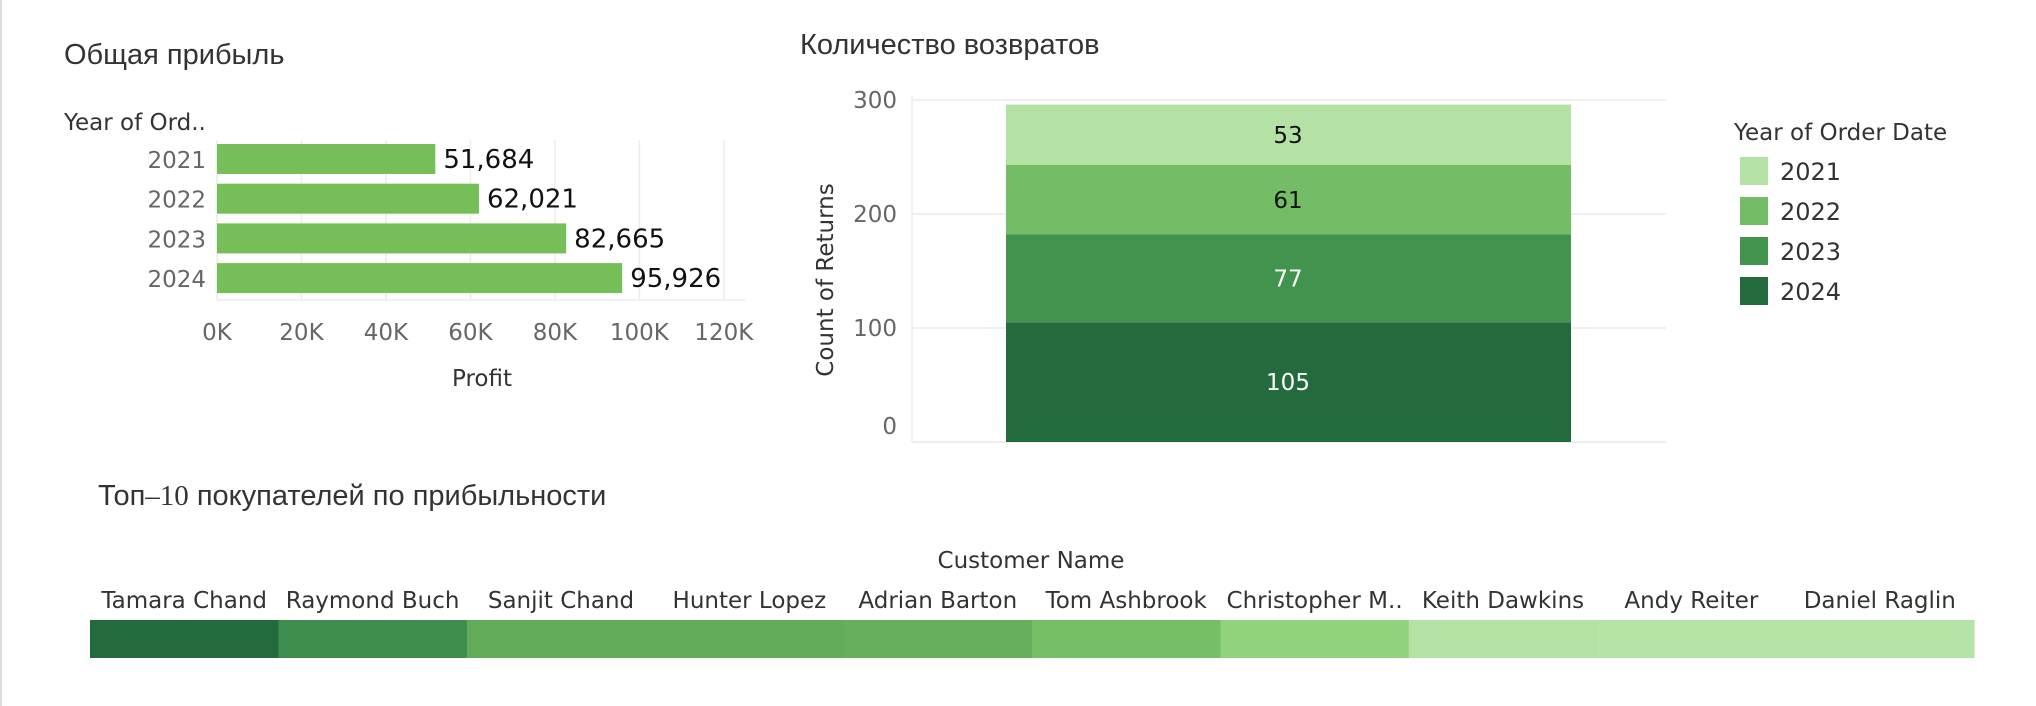 The image size is (2036, 706). What do you see at coordinates (482, 379) in the screenshot?
I see `profit-x-axis-label: Profit` at bounding box center [482, 379].